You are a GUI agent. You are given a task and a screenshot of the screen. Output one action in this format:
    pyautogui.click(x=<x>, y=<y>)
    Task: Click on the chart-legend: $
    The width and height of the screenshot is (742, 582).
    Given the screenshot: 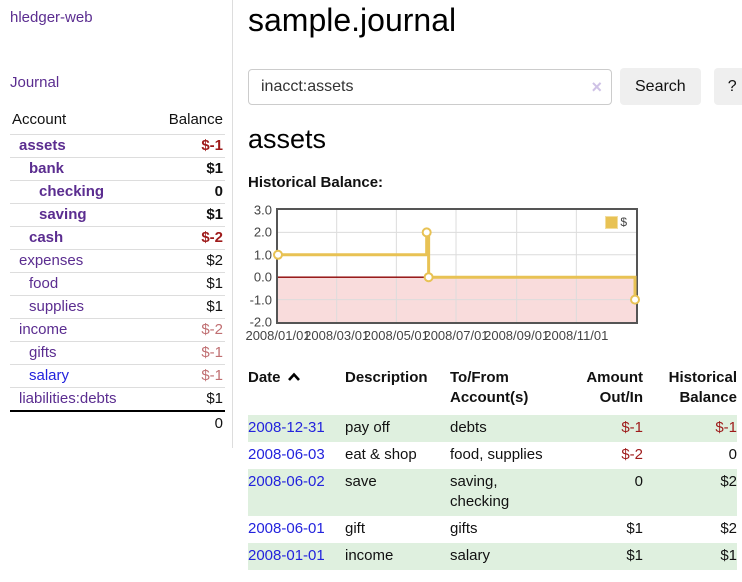 What is the action you would take?
    pyautogui.click(x=616, y=222)
    